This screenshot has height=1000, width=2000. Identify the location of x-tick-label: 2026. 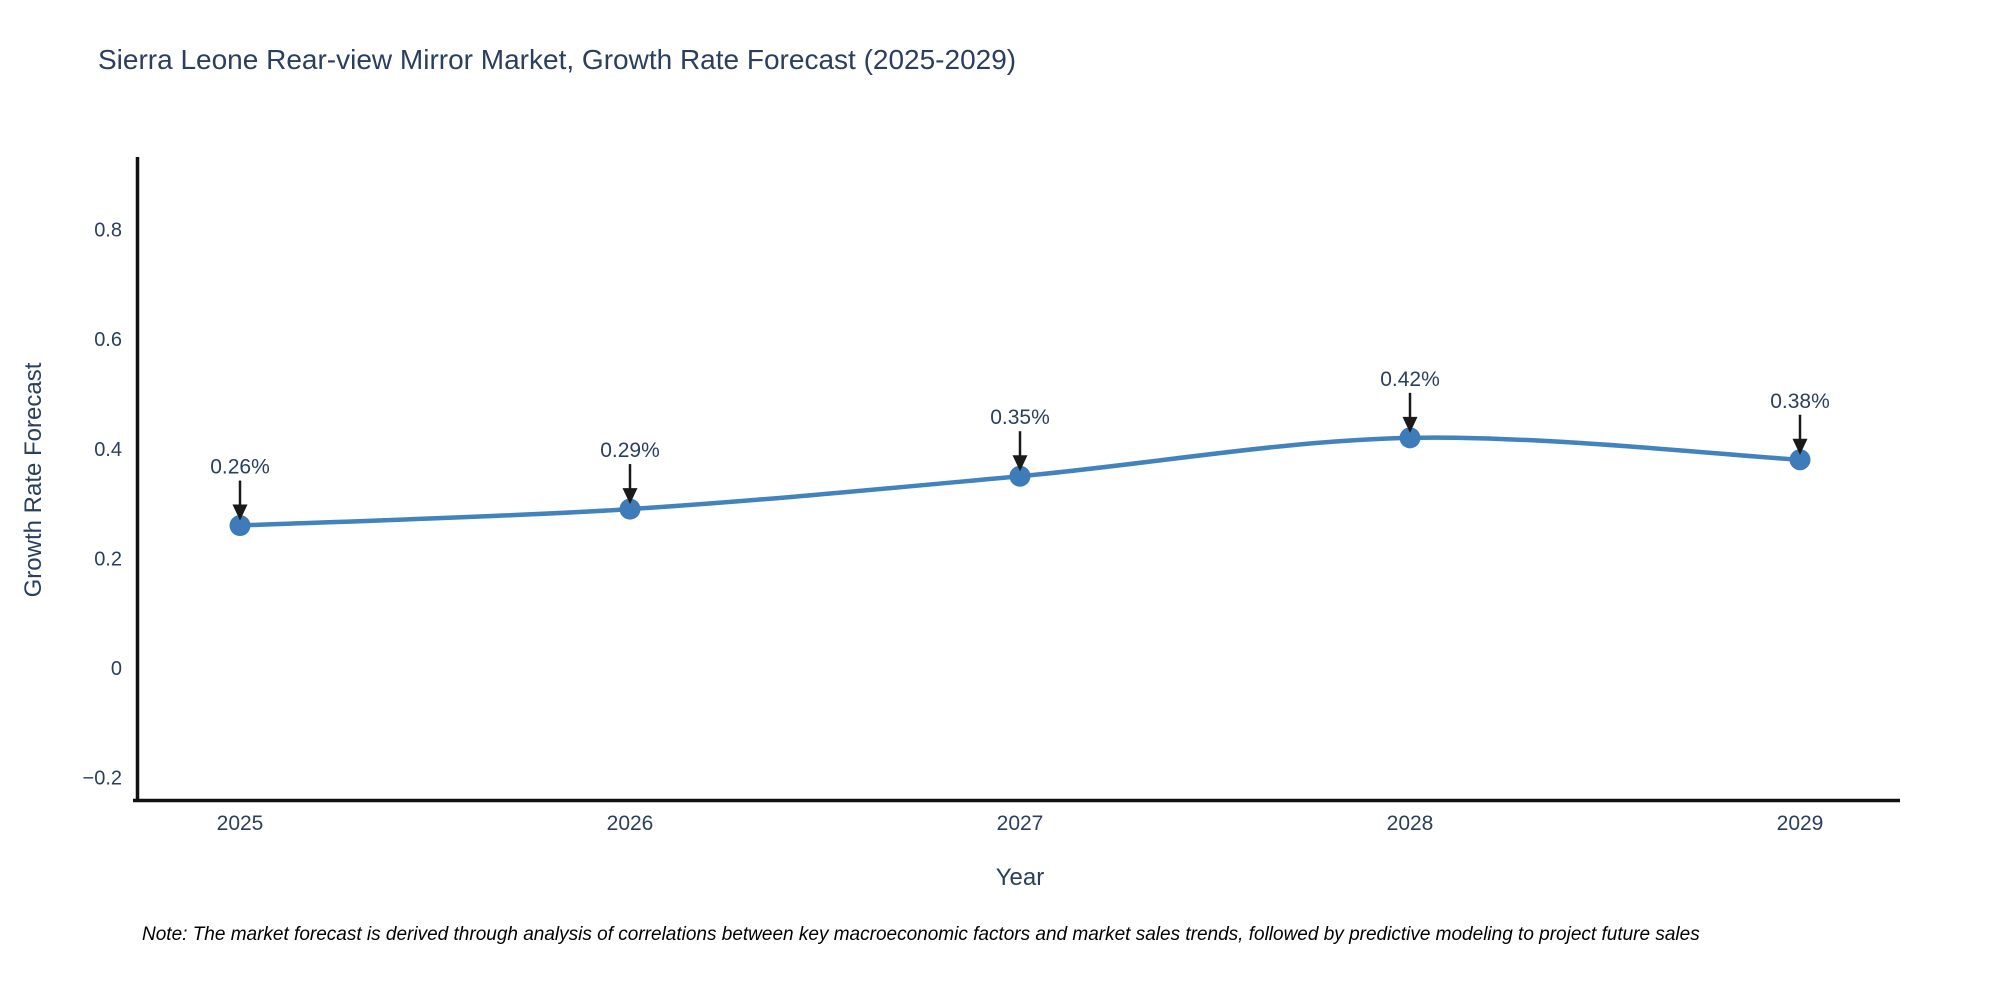
(630, 823).